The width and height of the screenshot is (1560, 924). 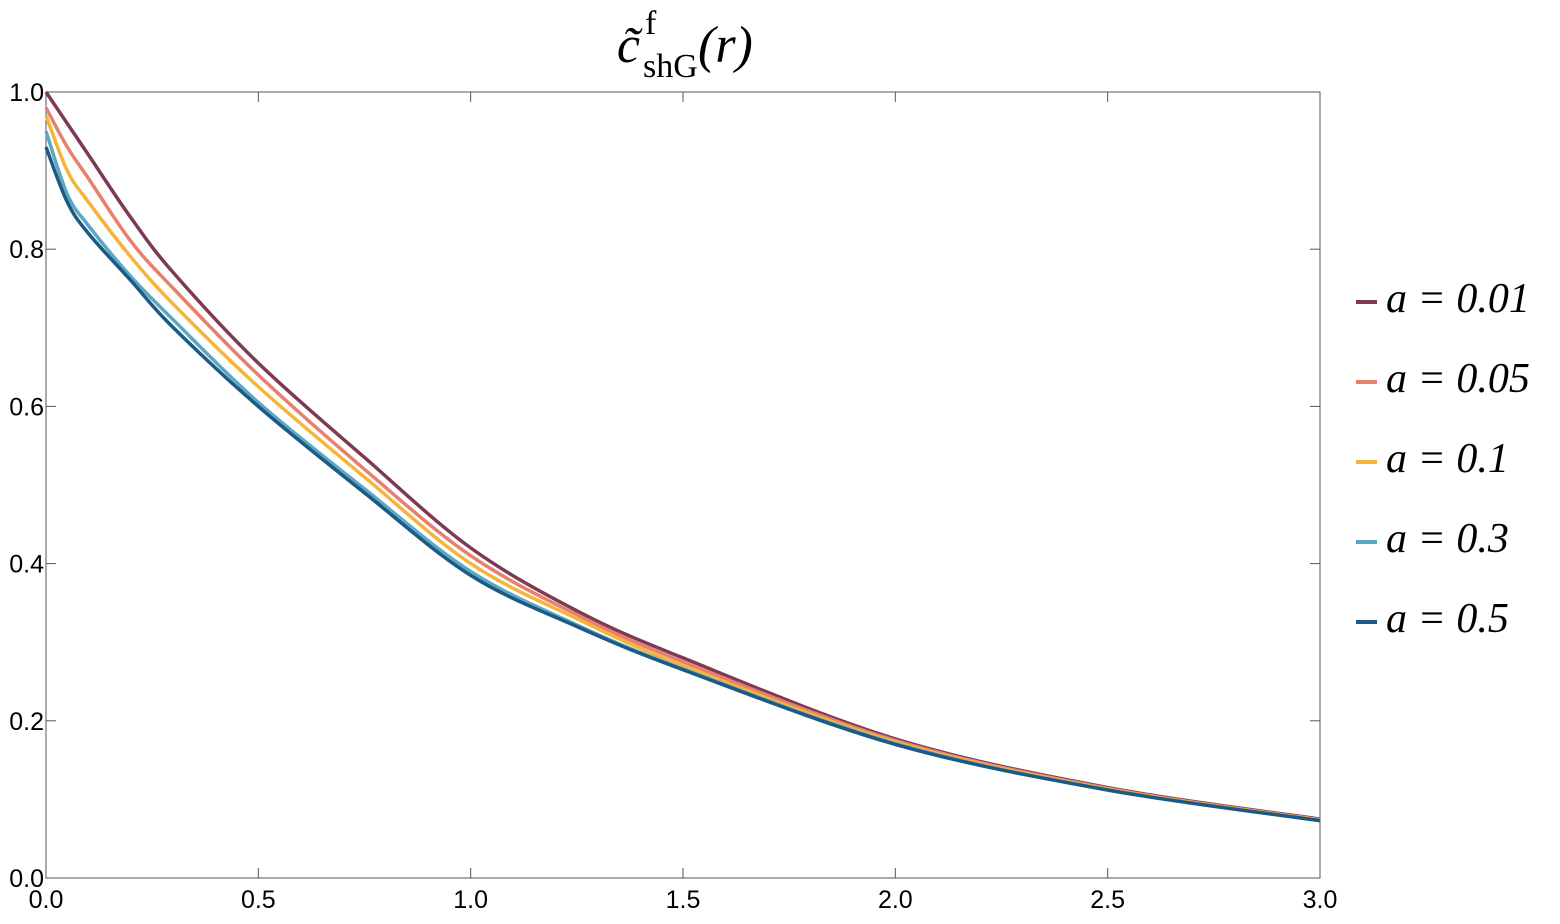 I want to click on x-tick-label: 1.0, so click(x=470, y=900).